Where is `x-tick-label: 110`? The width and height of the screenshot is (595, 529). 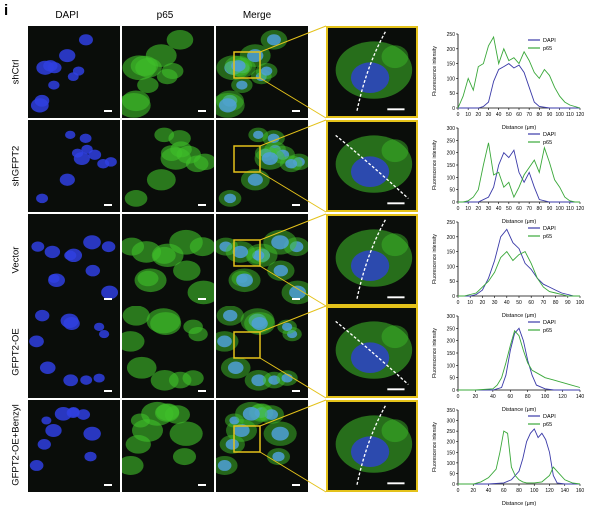 x-tick-label: 110 is located at coordinates (570, 209).